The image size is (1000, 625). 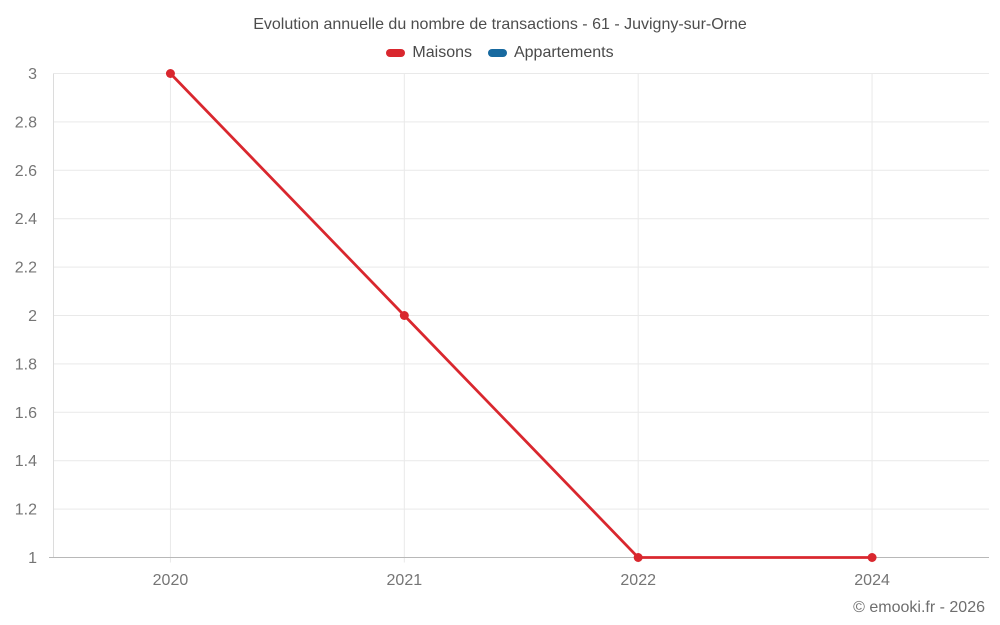 What do you see at coordinates (872, 557) in the screenshot?
I see `data-point-maisons-2024` at bounding box center [872, 557].